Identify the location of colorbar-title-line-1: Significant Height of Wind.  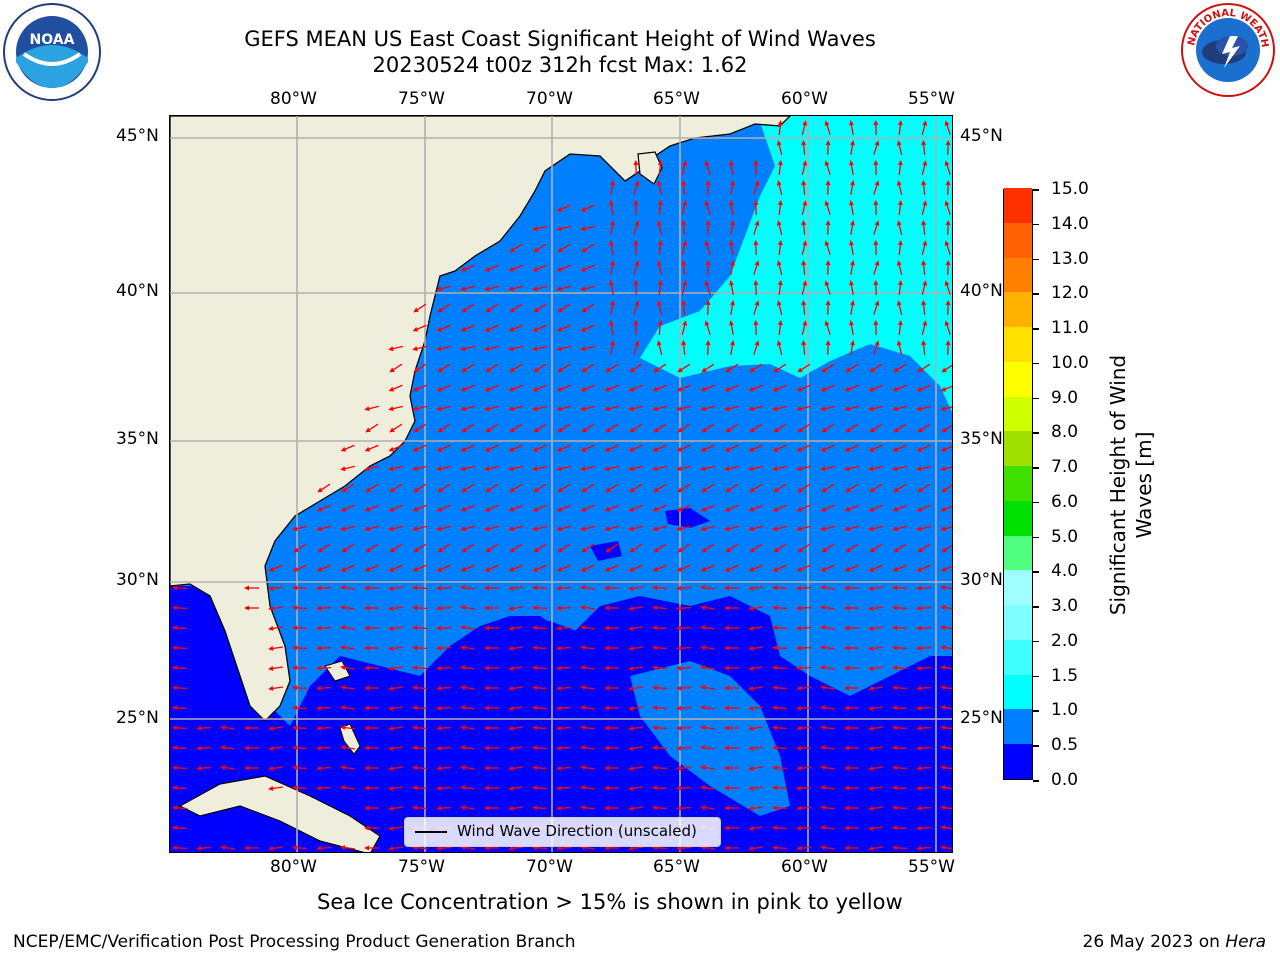
(1118, 485).